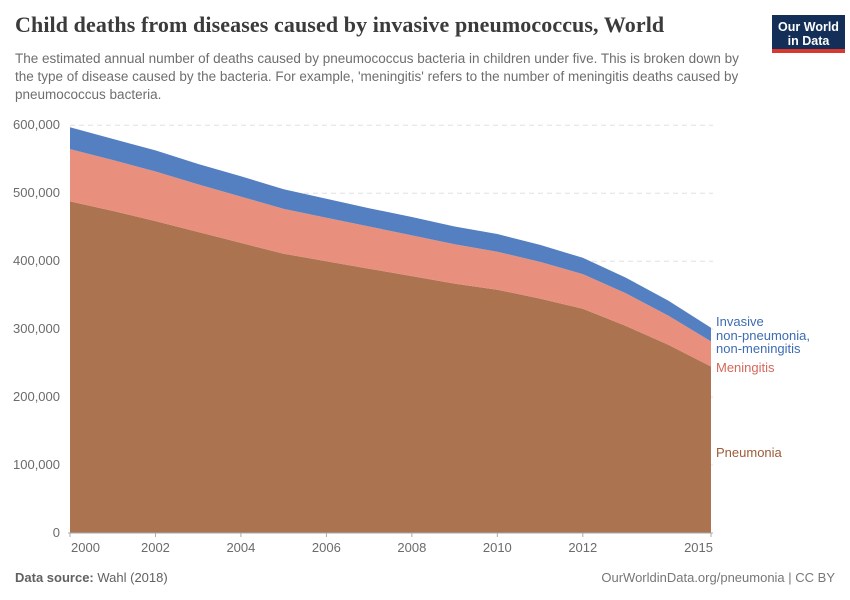  Describe the element at coordinates (36, 261) in the screenshot. I see `y-axis-tick-label: 400,000` at that location.